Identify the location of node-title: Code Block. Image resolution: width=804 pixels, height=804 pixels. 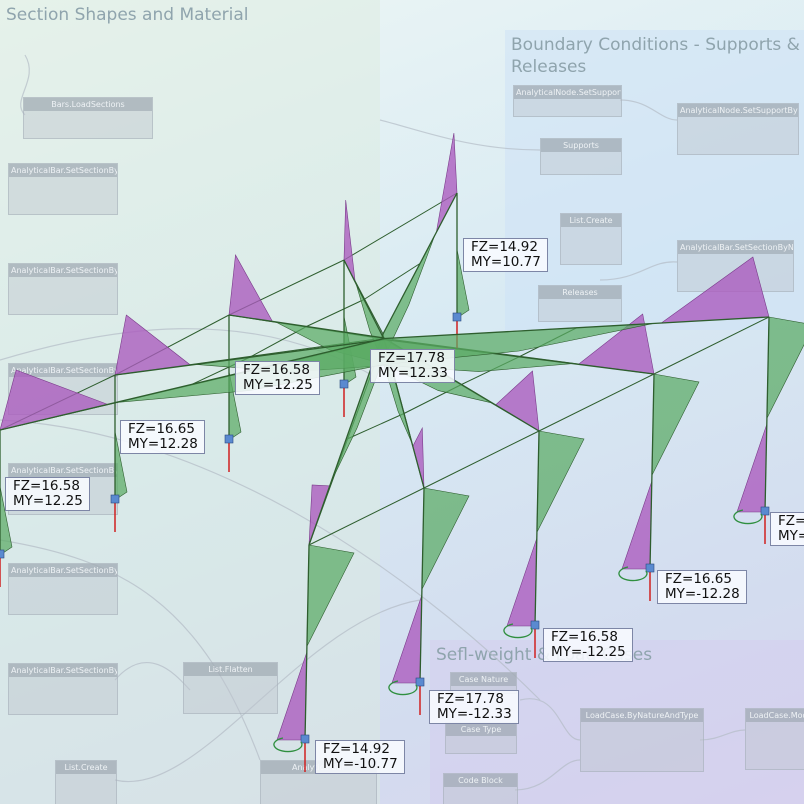
(480, 780).